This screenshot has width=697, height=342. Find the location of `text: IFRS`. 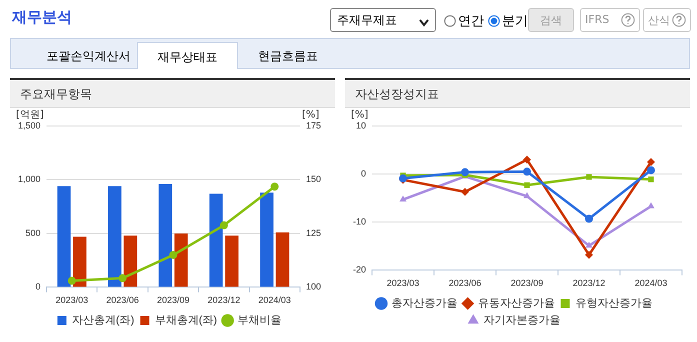

text: IFRS is located at coordinates (597, 19).